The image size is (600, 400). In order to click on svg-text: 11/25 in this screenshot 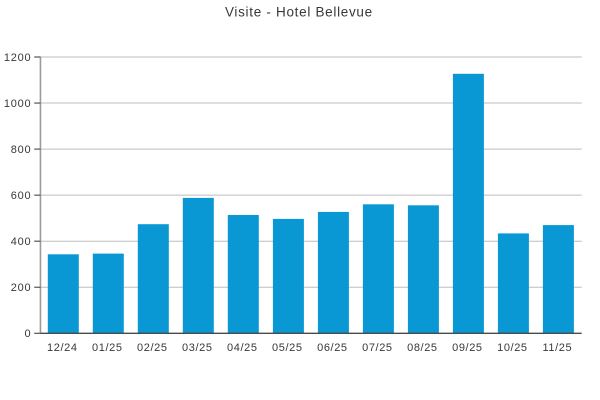, I will do `click(558, 348)`.